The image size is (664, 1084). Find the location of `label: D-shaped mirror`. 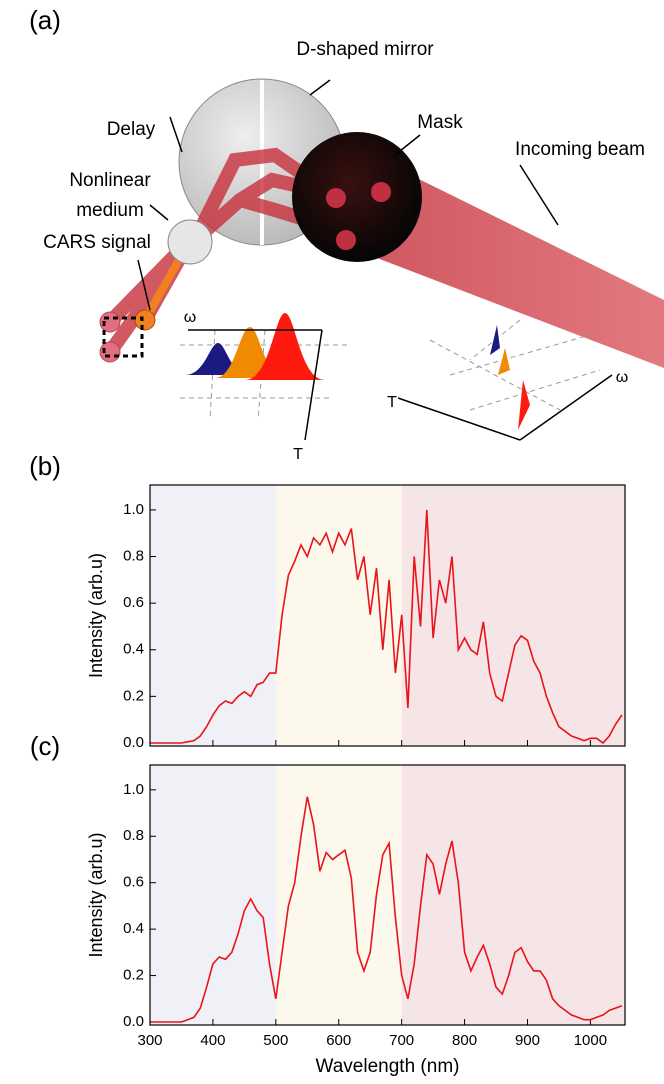

label: D-shaped mirror is located at coordinates (365, 49).